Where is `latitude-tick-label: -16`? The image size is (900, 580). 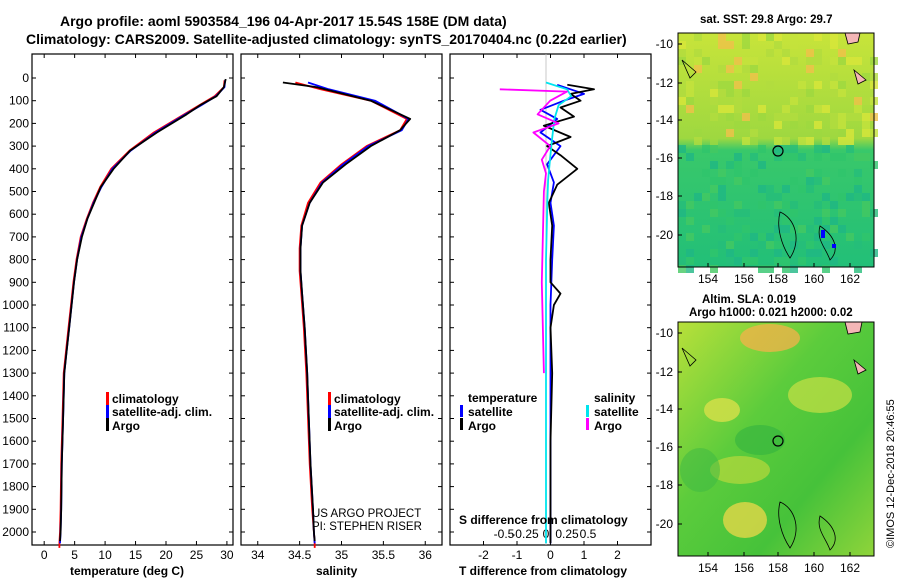 latitude-tick-label: -16 is located at coordinates (665, 447).